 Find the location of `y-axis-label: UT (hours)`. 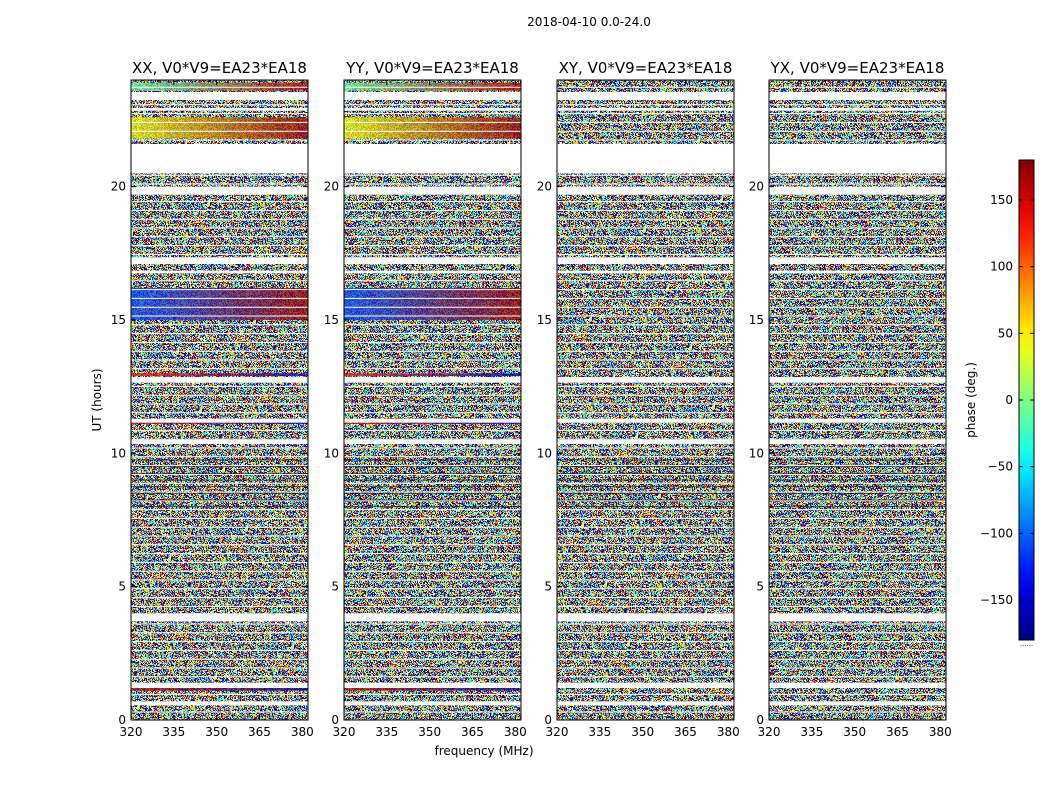

y-axis-label: UT (hours) is located at coordinates (97, 399).